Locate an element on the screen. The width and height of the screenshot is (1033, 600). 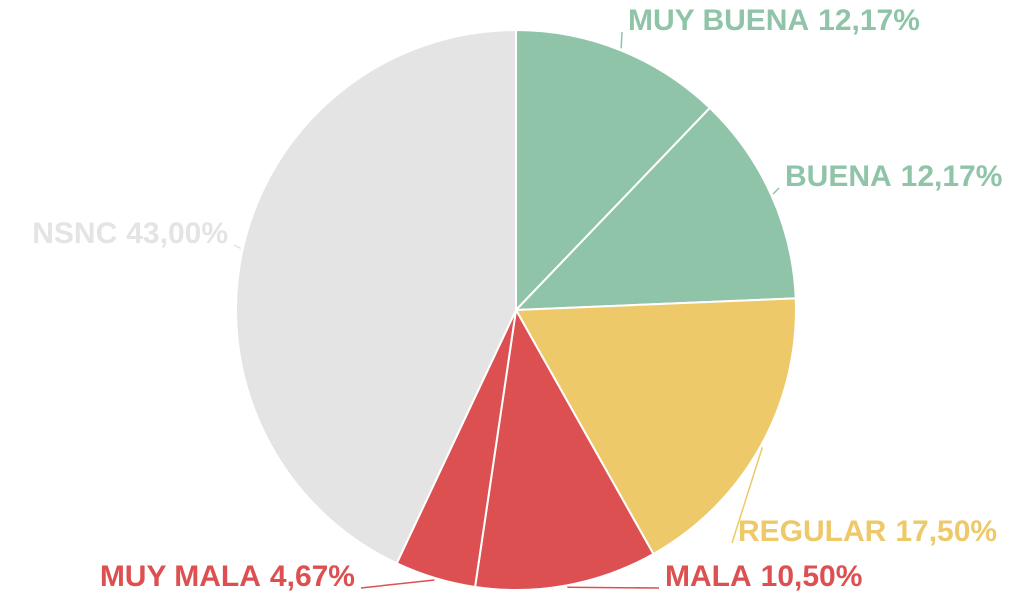
slice-label: MALA 10,50% is located at coordinates (763, 576).